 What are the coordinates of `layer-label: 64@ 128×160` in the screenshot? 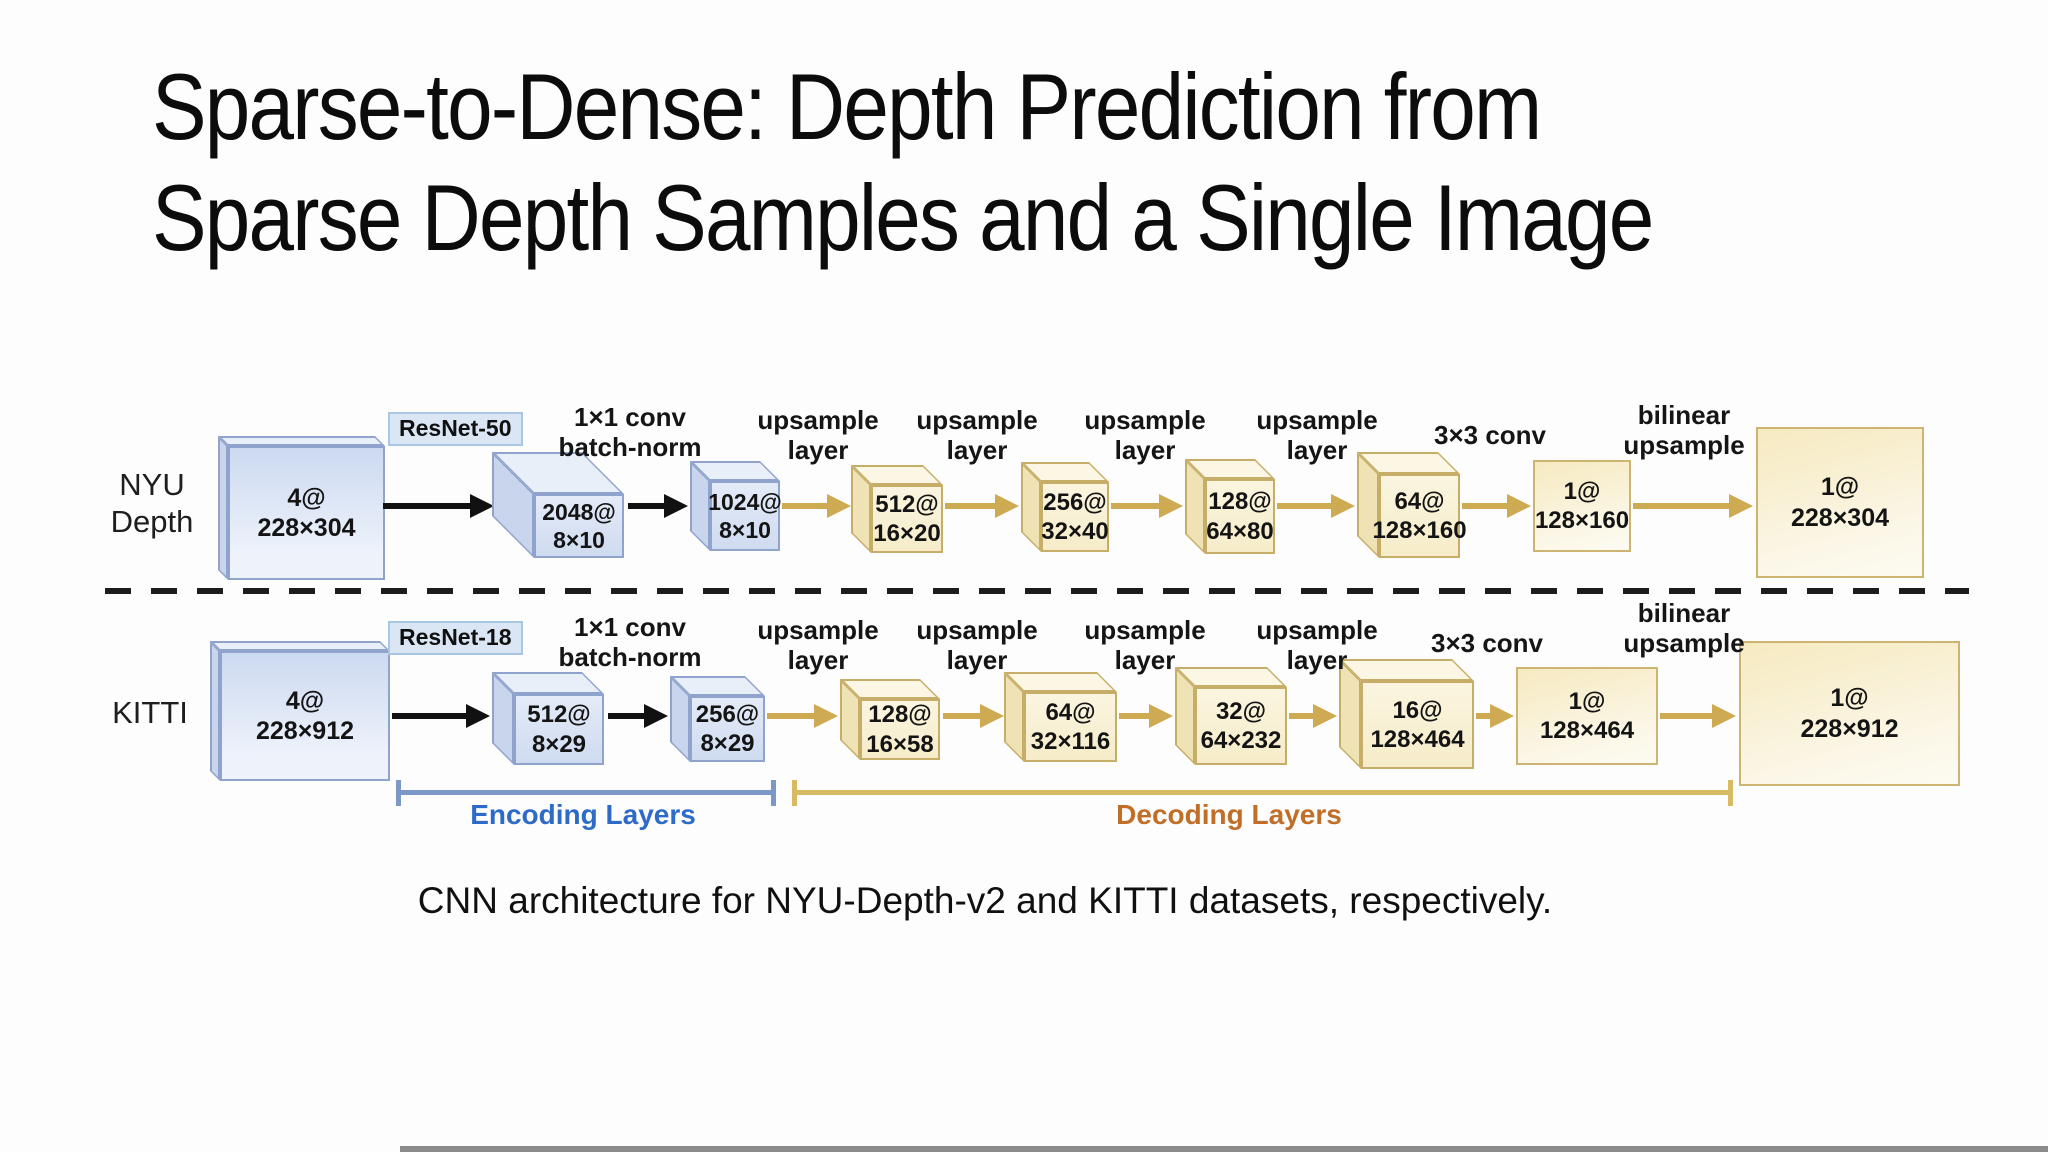 It's located at (1419, 515).